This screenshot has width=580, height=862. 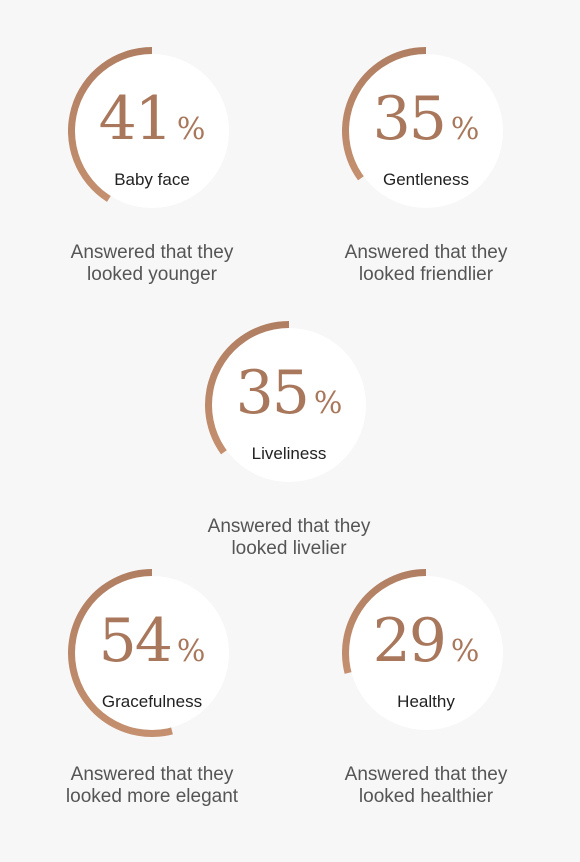 I want to click on caption-line: looked livelier, so click(x=289, y=548).